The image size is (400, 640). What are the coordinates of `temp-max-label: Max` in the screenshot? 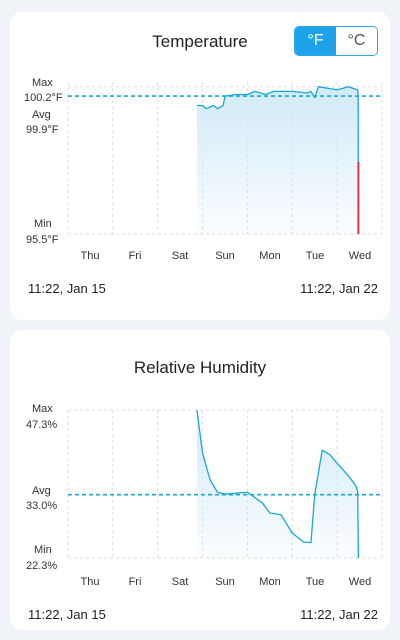 It's located at (42, 83).